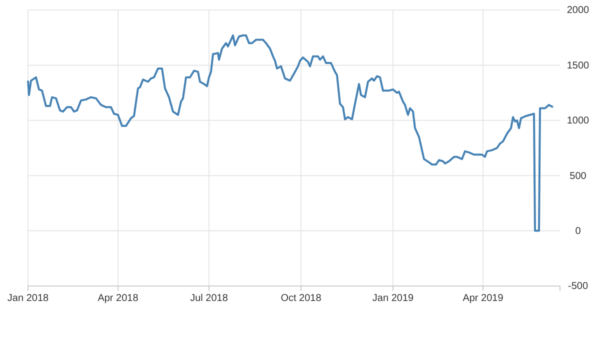 Image resolution: width=612 pixels, height=348 pixels. Describe the element at coordinates (209, 298) in the screenshot. I see `x-tick-label: Jul 2018` at that location.